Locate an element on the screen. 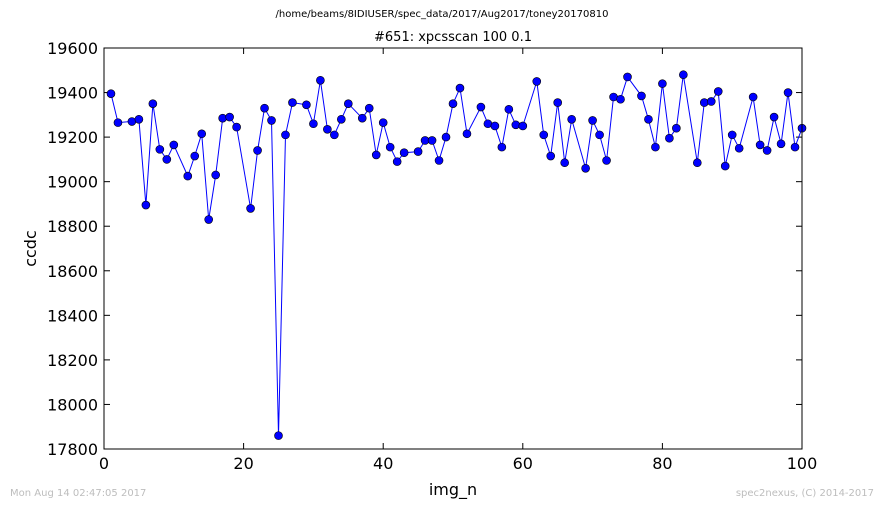  y-tick-label: 19200 is located at coordinates (72, 137).